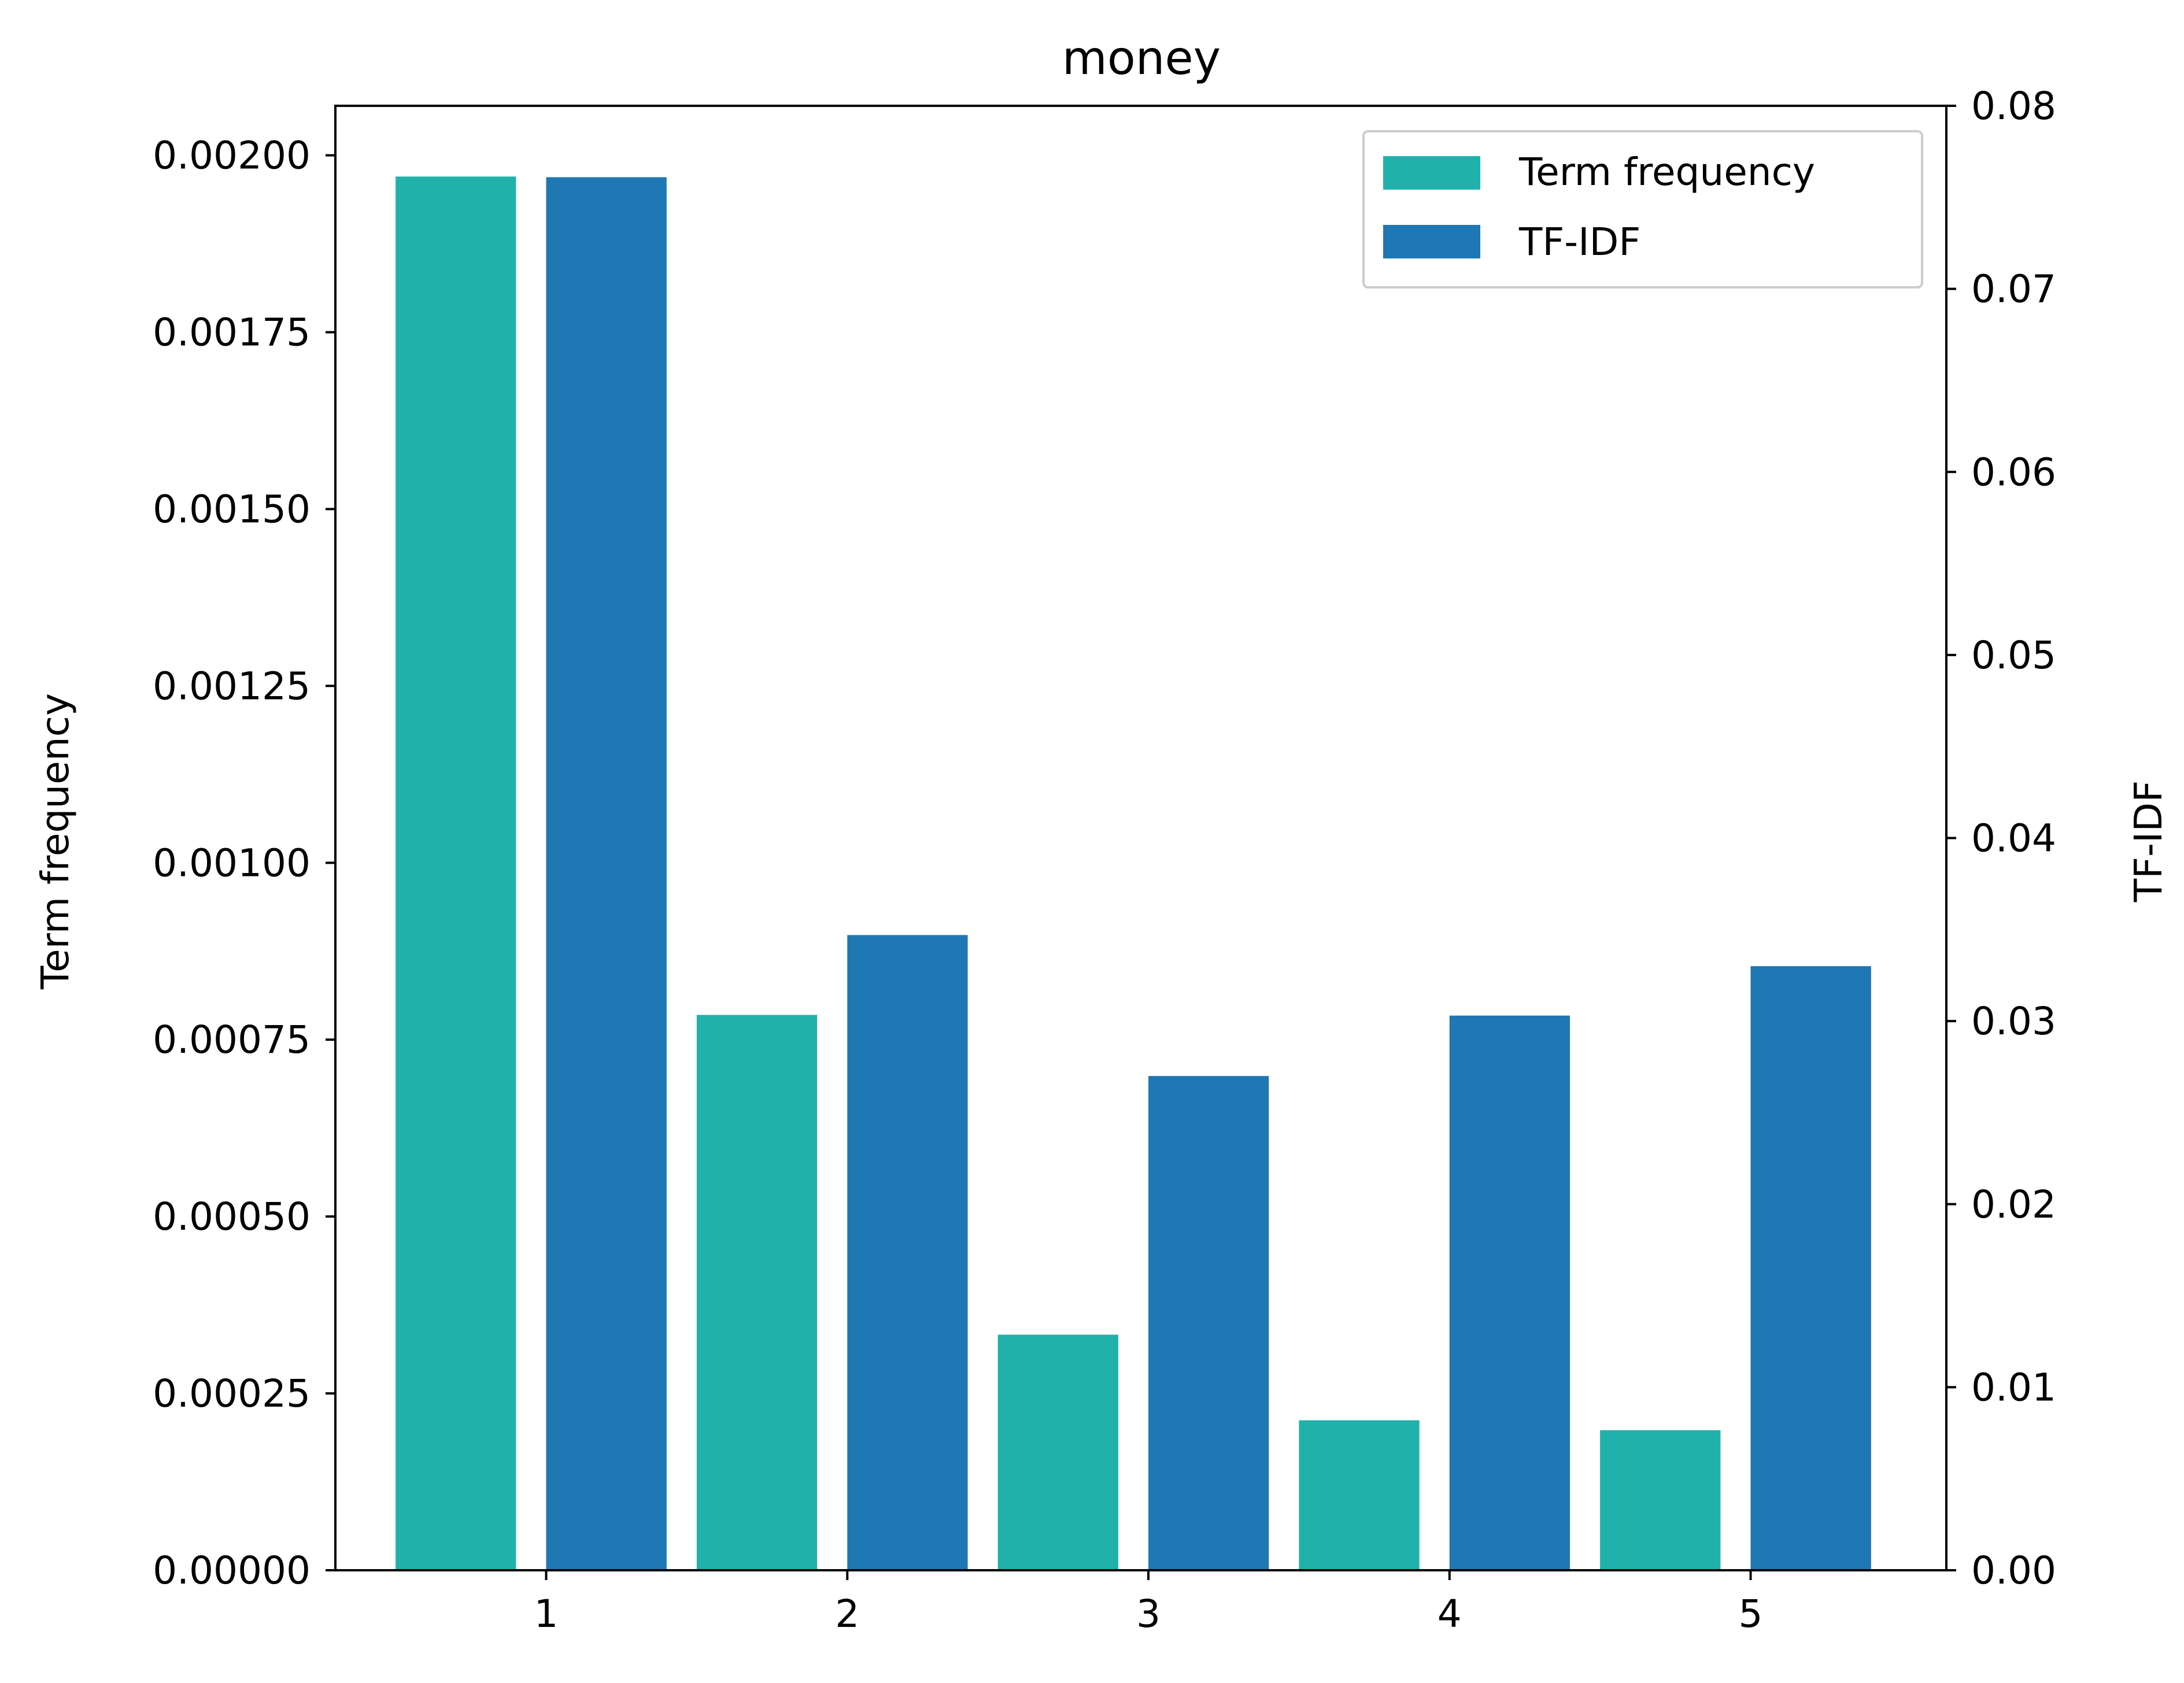  I want to click on y-left-tick-label: 0.00150, so click(232, 509).